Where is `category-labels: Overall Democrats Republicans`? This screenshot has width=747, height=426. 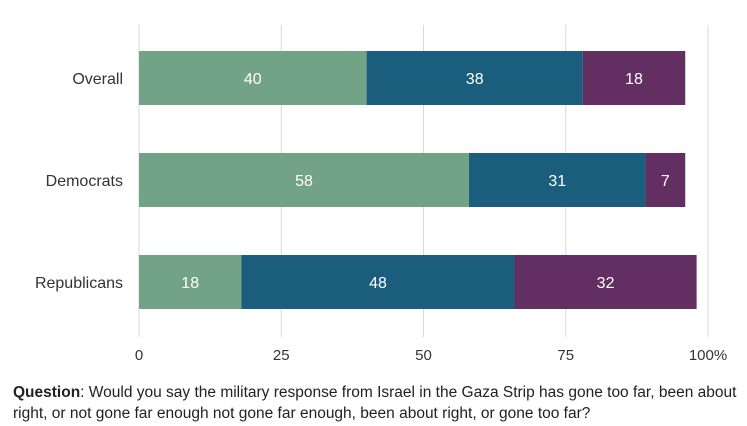 category-labels: Overall Democrats Republicans is located at coordinates (79, 181).